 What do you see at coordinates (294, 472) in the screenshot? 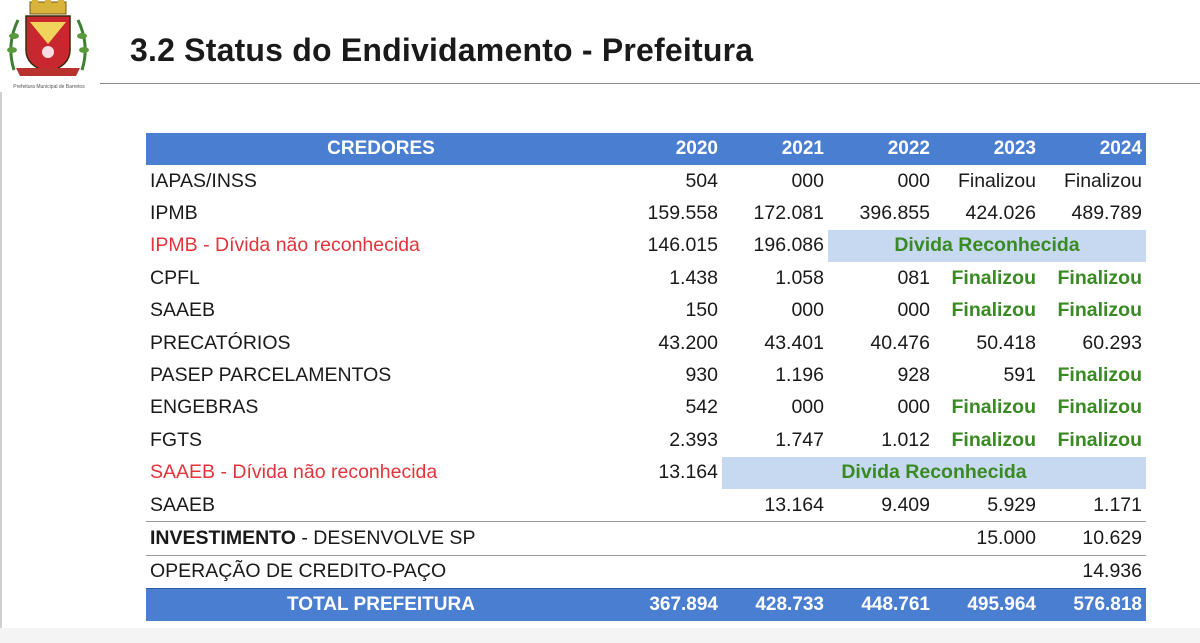
I see `creditor-name: SAAEB - Dívida não reconhecida` at bounding box center [294, 472].